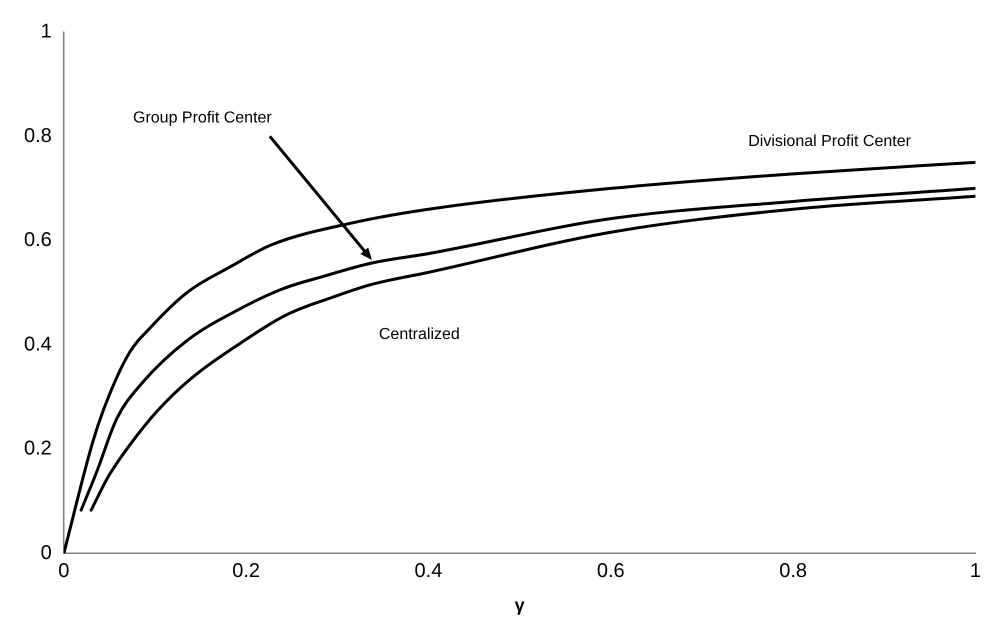 The width and height of the screenshot is (995, 629). I want to click on x-tick-label: 1, so click(975, 571).